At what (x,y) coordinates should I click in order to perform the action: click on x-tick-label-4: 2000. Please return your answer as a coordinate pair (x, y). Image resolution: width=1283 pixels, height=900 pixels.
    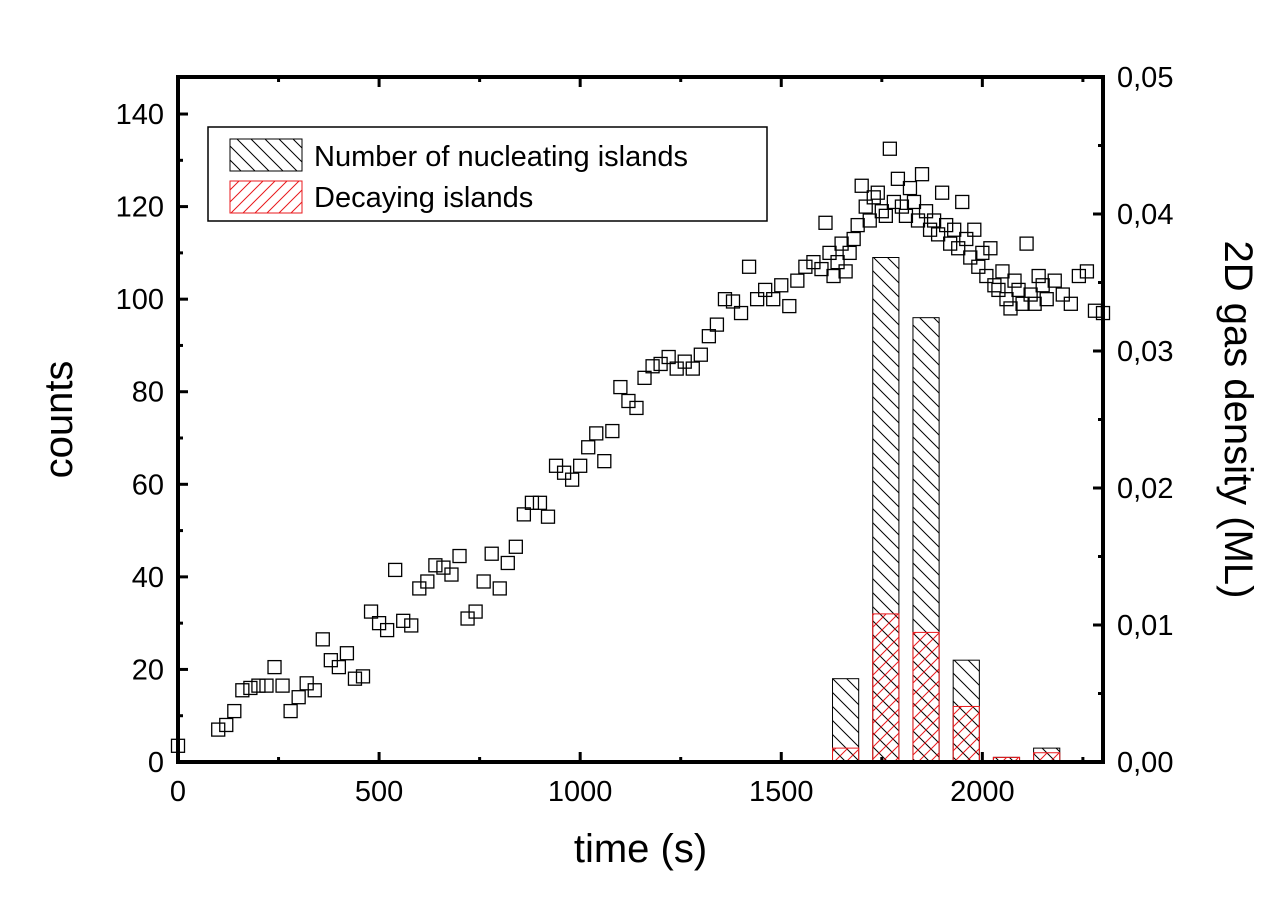
    Looking at the image, I should click on (982, 792).